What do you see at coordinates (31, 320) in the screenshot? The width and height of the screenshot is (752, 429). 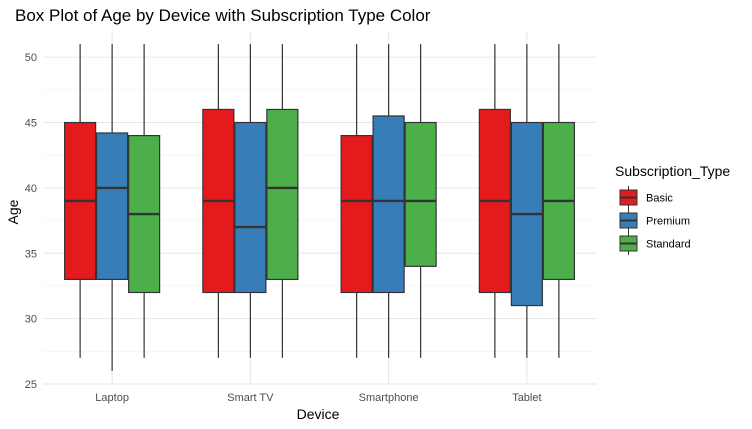 I see `y-tick-label: 30` at bounding box center [31, 320].